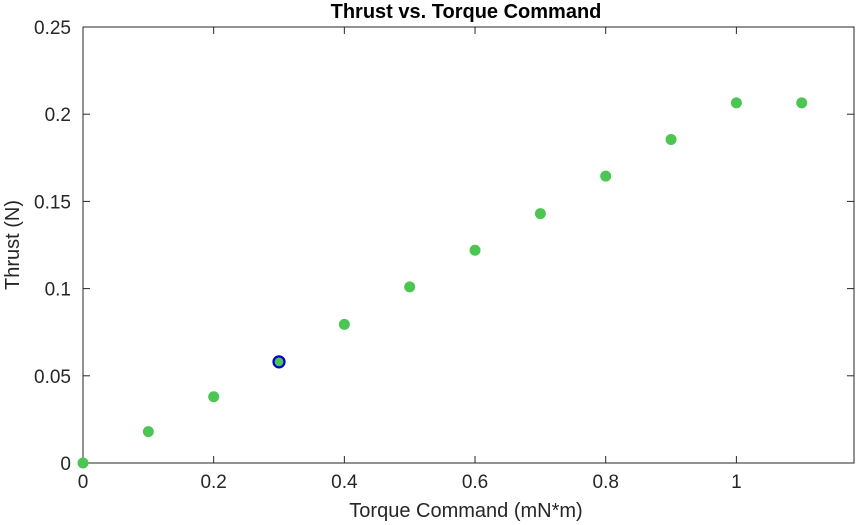 The width and height of the screenshot is (858, 525). What do you see at coordinates (83, 482) in the screenshot?
I see `x-tick-label: 0` at bounding box center [83, 482].